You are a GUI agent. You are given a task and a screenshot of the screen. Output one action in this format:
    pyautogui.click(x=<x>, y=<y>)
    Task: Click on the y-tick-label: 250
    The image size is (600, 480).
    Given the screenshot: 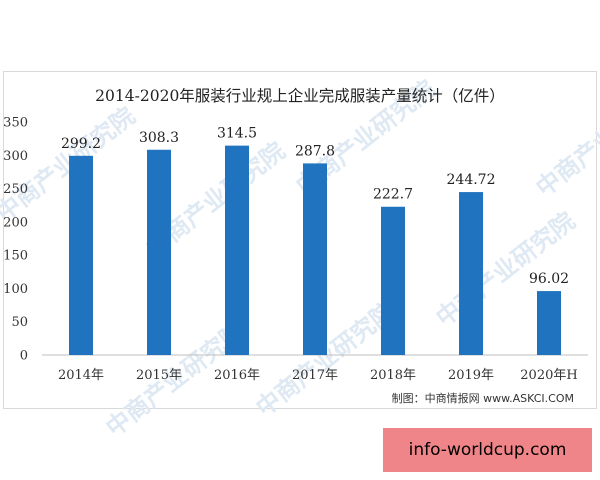 What is the action you would take?
    pyautogui.click(x=15, y=189)
    